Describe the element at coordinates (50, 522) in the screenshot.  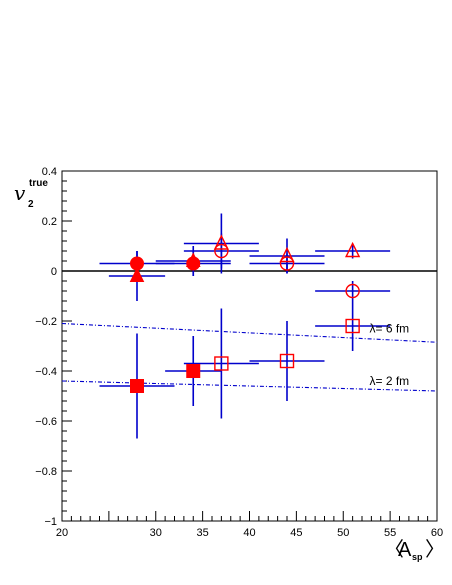
I see `y-tick-label: −1` at that location.